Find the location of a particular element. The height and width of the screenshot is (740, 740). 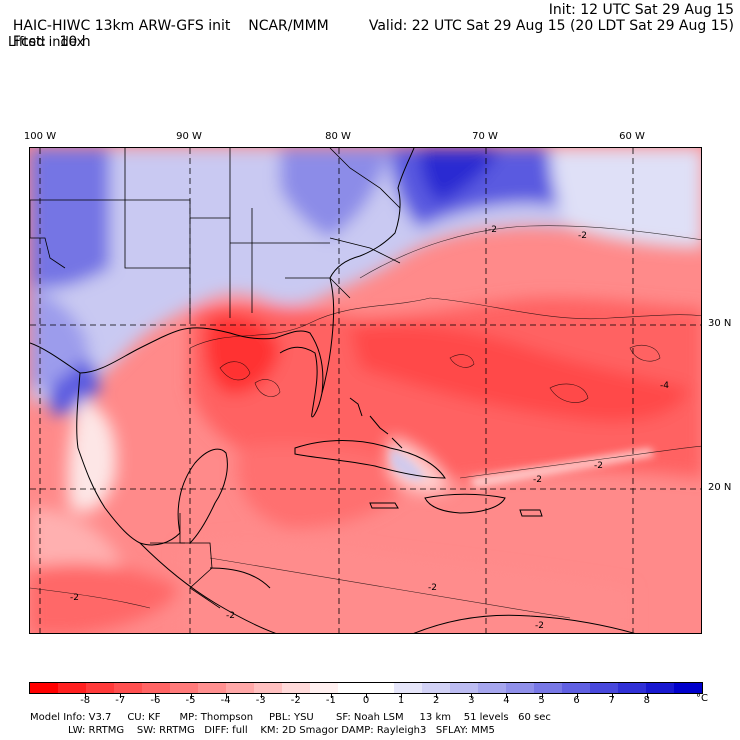

model-title: HAIC-HIWC 13km ARW-GFS init NCAR/MMM is located at coordinates (170, 26).